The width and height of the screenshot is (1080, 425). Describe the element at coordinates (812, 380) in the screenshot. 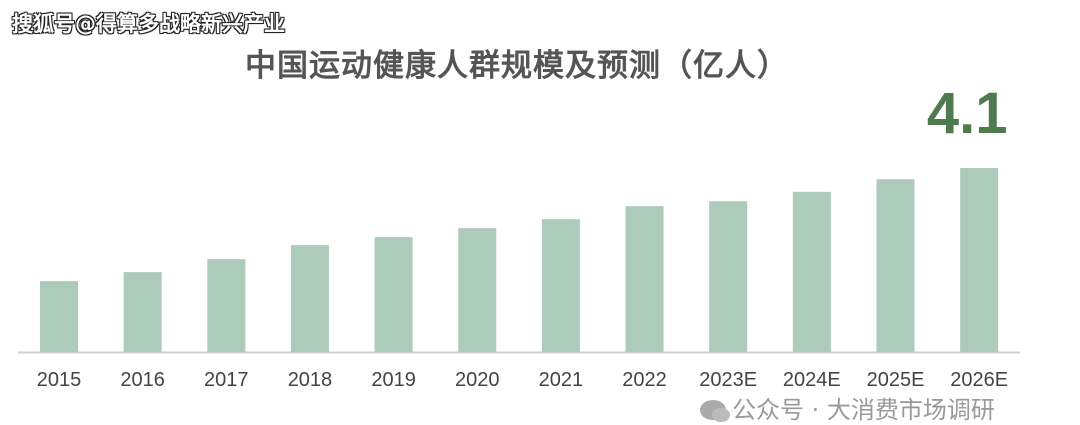

I see `x-tick-label: 2024E` at that location.